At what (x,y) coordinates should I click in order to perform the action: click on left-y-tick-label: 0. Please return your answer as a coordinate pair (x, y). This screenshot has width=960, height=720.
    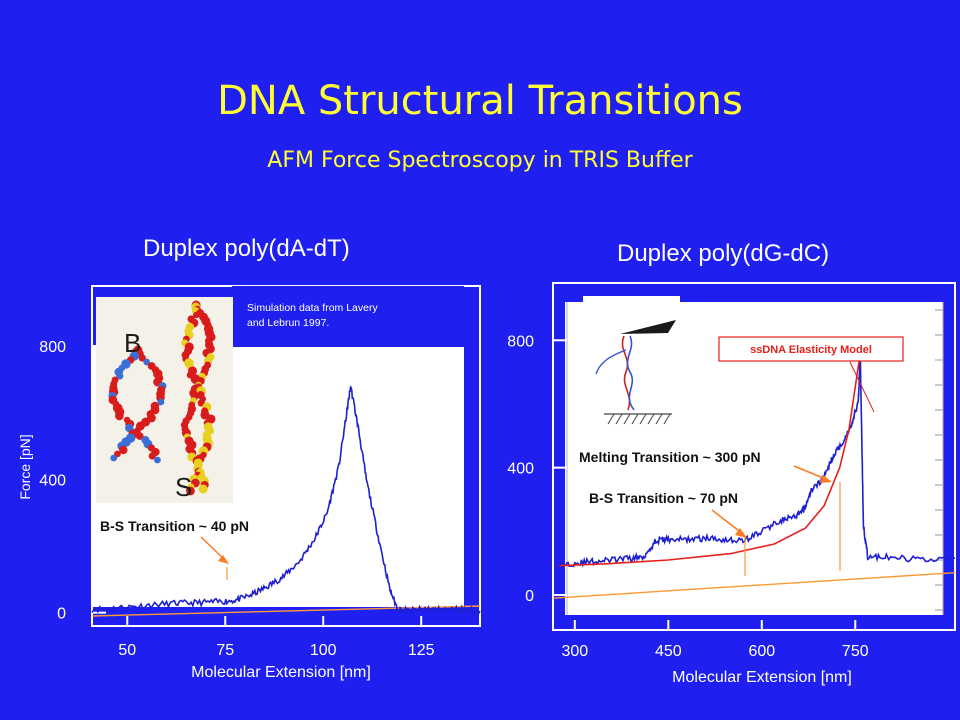
    Looking at the image, I should click on (61, 614).